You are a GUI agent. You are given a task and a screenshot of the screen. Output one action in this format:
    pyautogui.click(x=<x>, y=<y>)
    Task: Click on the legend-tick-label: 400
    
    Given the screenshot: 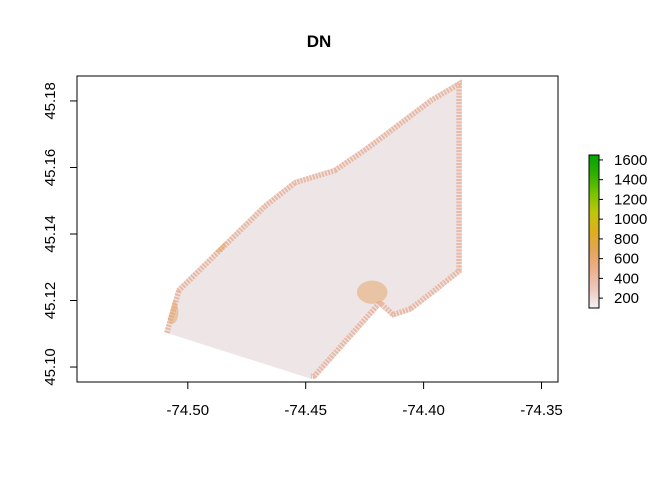 What is the action you would take?
    pyautogui.click(x=626, y=278)
    